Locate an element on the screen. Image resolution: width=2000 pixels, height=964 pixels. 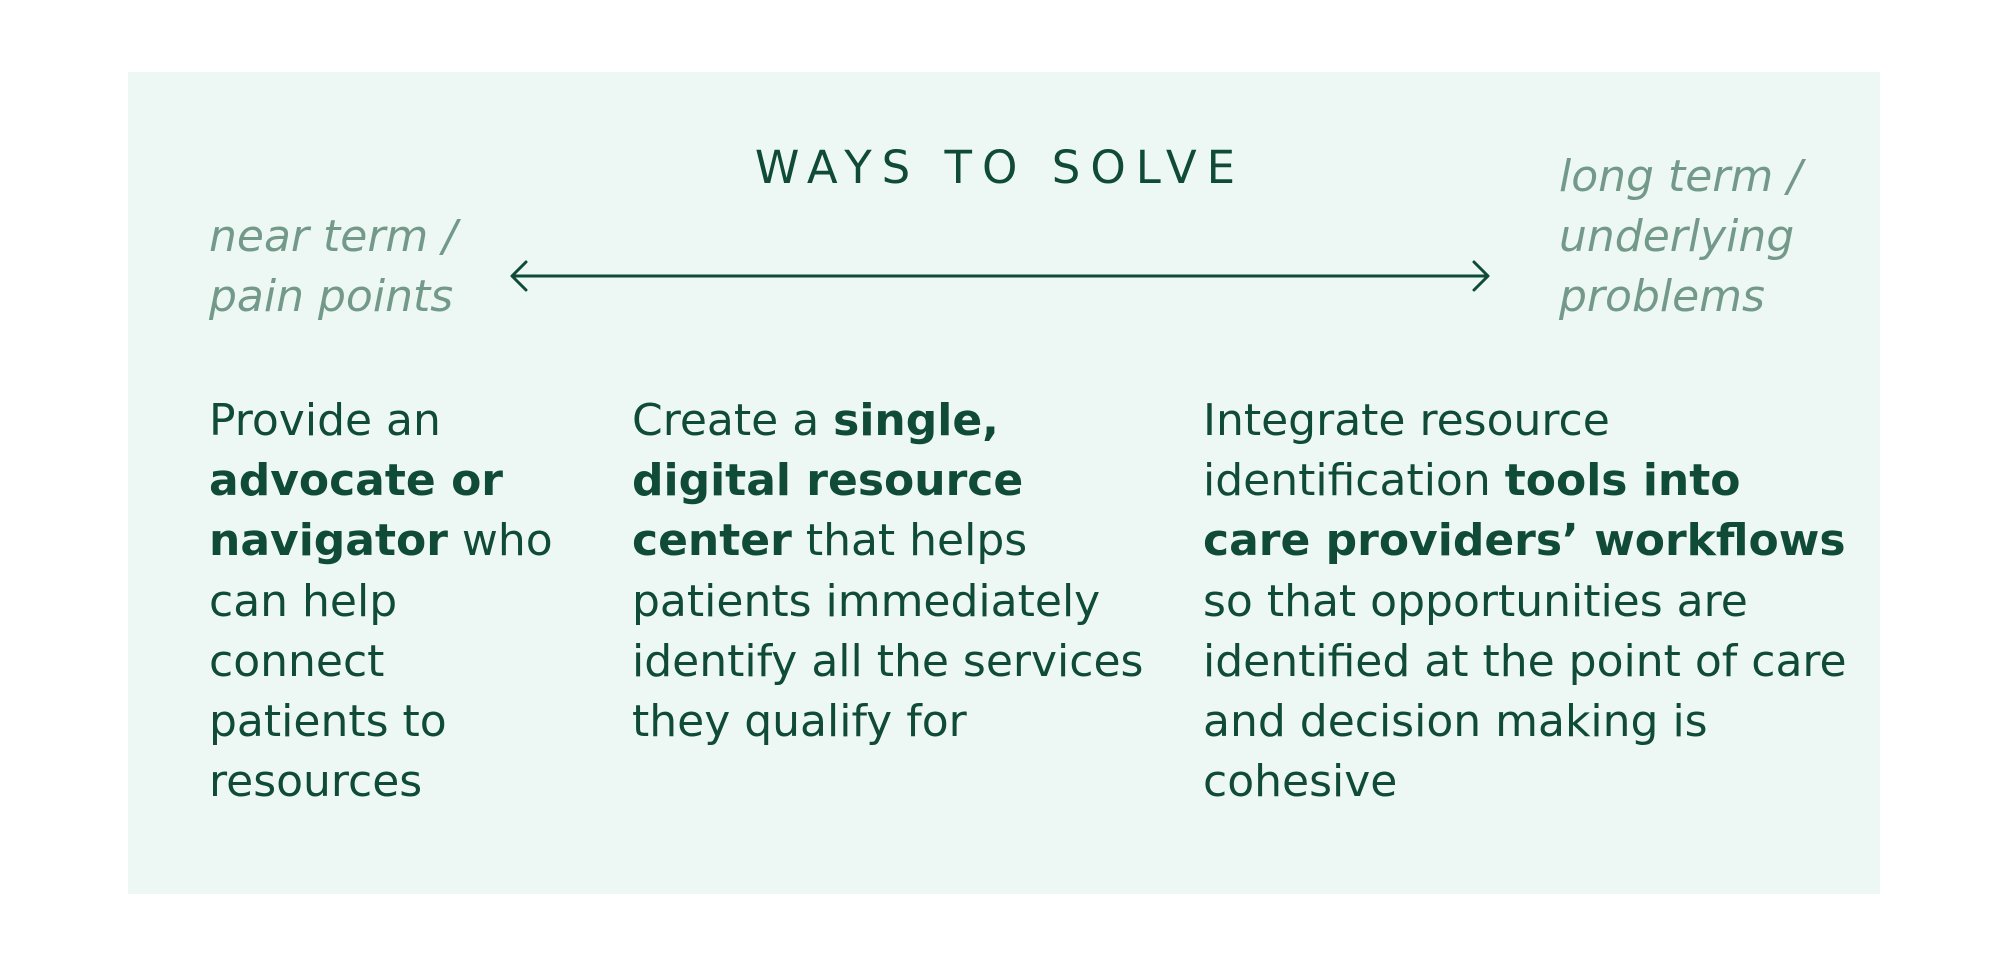
near-term-line-1: near term / is located at coordinates (333, 236).